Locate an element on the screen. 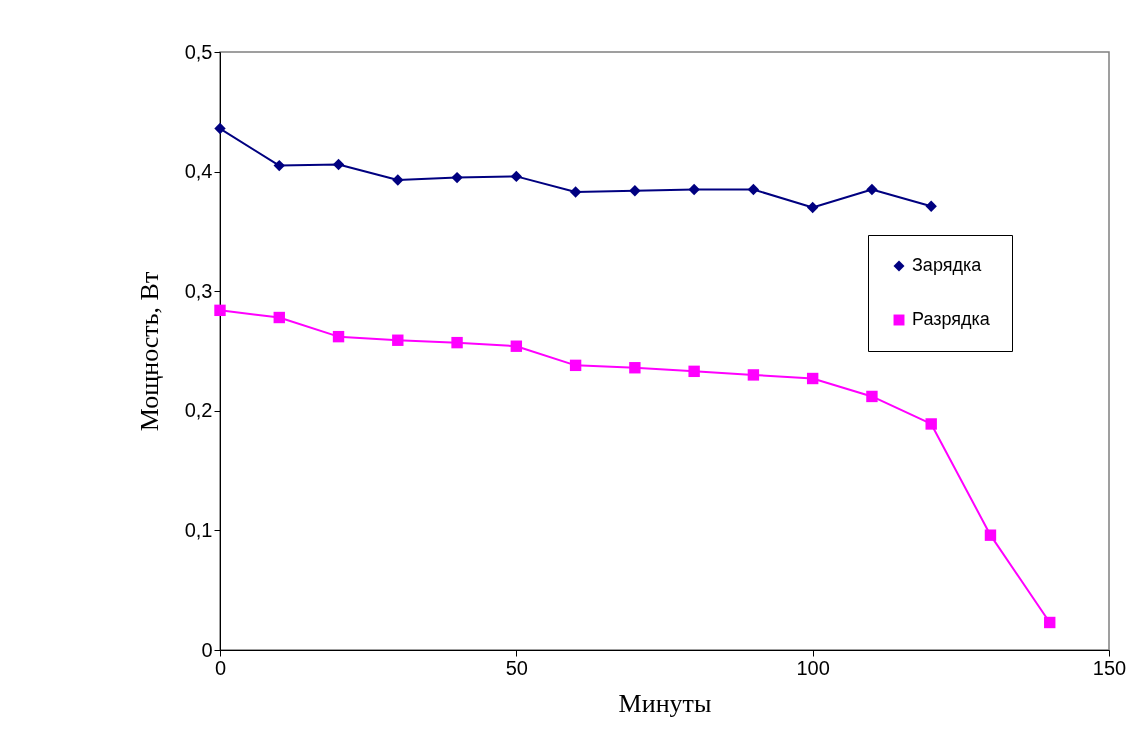 The height and width of the screenshot is (747, 1144). y-tick-label: 0,3 is located at coordinates (198, 290).